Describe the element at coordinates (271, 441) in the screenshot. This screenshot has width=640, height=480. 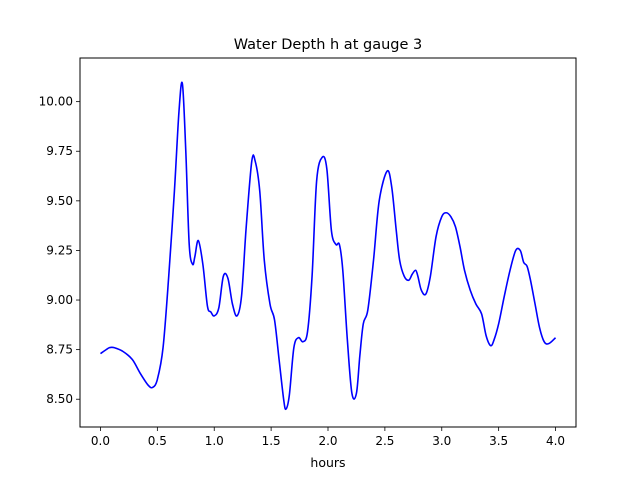
I see `x-tick-label: 1.5` at that location.